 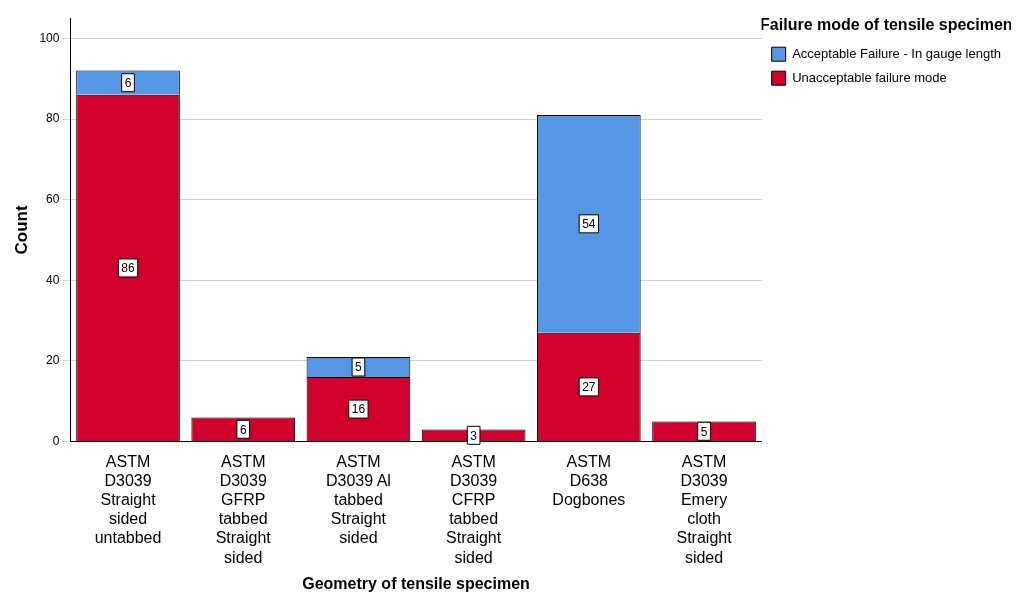 What do you see at coordinates (474, 509) in the screenshot?
I see `x-tick-label: ASTM D3039 CFRP tabbed Straight sided` at bounding box center [474, 509].